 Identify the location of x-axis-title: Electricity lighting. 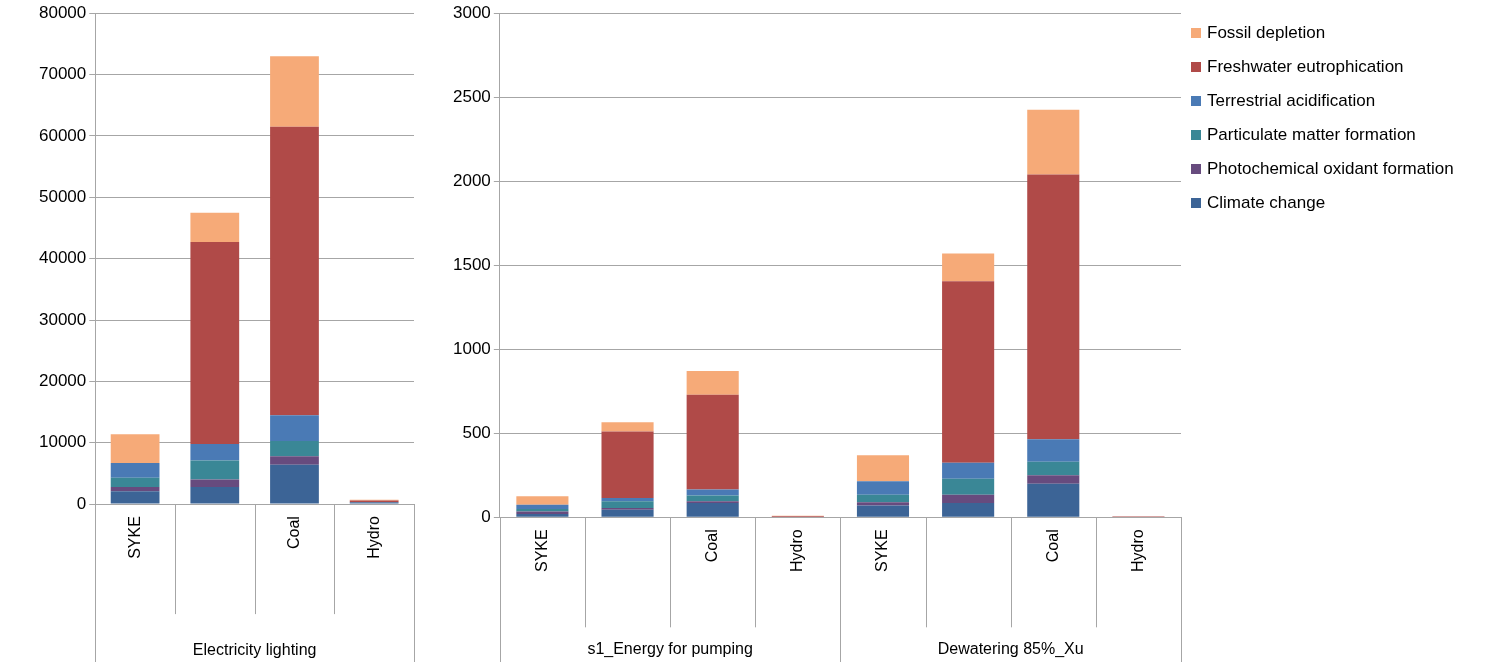
(254, 649).